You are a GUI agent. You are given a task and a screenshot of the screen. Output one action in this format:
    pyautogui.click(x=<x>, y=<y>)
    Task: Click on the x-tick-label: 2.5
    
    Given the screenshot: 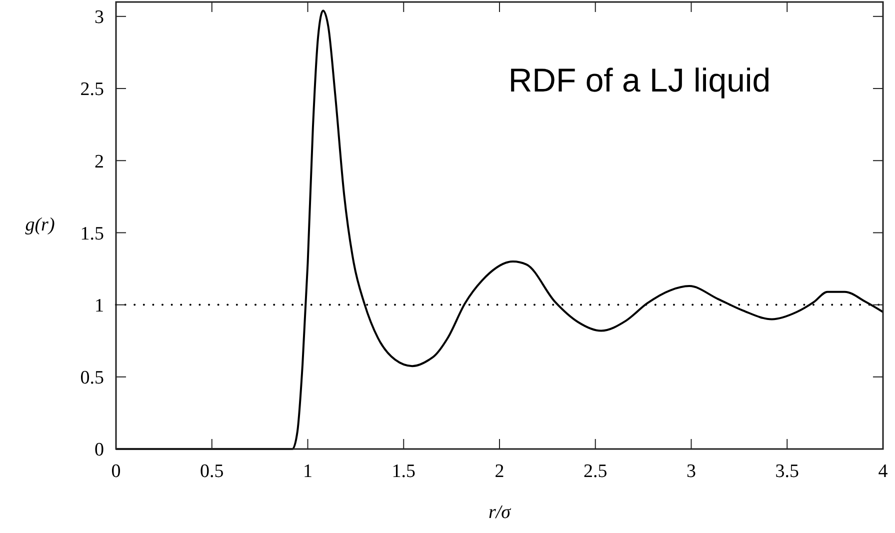 What is the action you would take?
    pyautogui.click(x=596, y=471)
    